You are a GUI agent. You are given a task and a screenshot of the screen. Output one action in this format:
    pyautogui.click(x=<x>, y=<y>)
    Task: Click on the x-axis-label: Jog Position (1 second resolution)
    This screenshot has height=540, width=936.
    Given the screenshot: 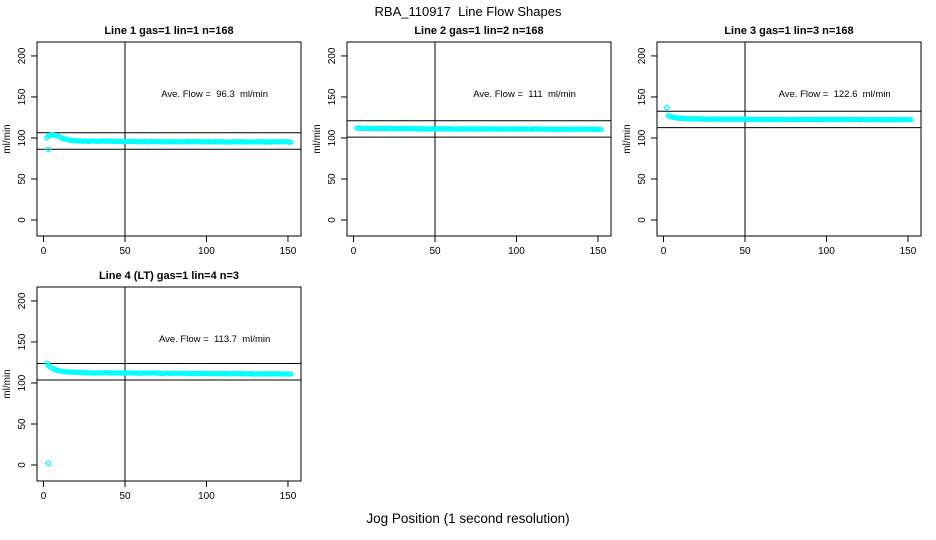 What is the action you would take?
    pyautogui.click(x=468, y=518)
    